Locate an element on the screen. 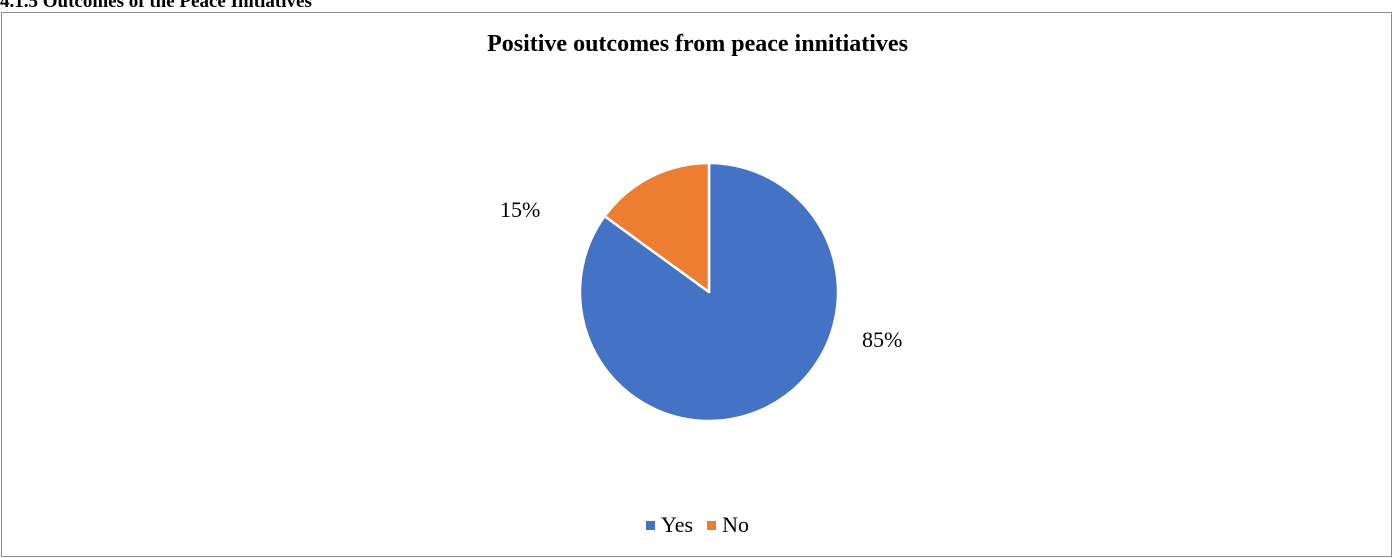 The image size is (1395, 558). section-heading: 4.1.5 Outcomes of the Peace Initiatives is located at coordinates (156, 6).